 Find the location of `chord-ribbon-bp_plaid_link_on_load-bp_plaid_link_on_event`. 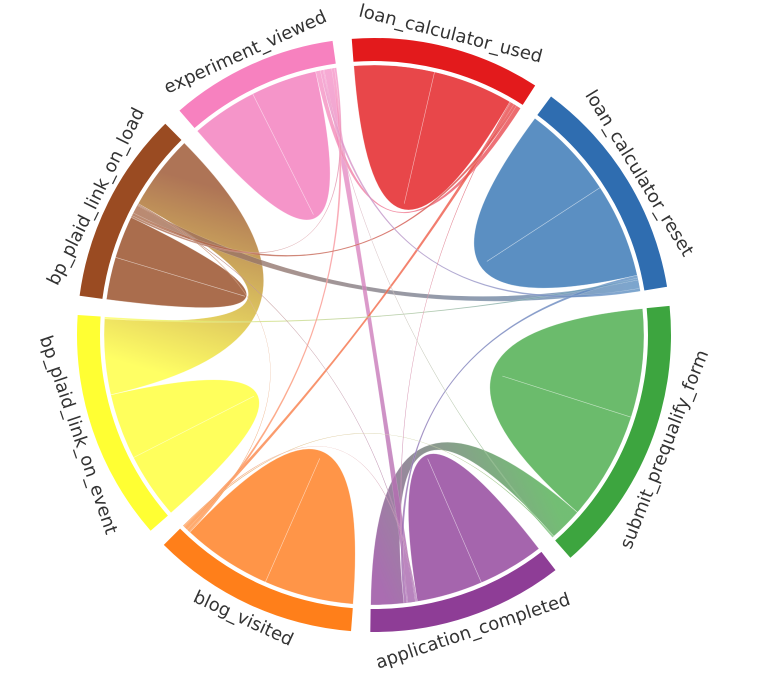

chord-ribbon-bp_plaid_link_on_load-bp_plaid_link_on_event is located at coordinates (183, 269).